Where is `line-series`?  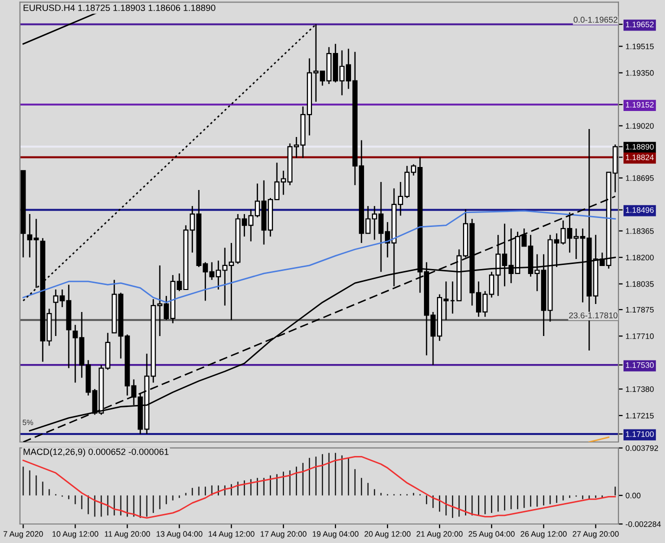
line-series is located at coordinates (319, 487).